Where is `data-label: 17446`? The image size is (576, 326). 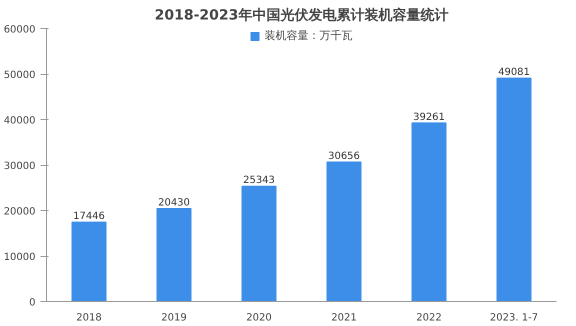
data-label: 17446 is located at coordinates (89, 216).